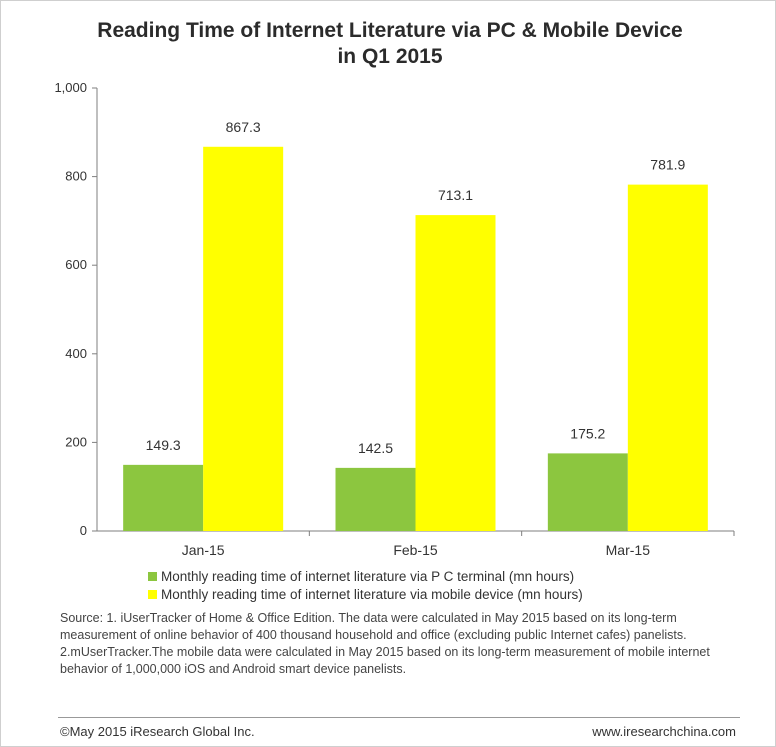 The height and width of the screenshot is (747, 776). What do you see at coordinates (163, 445) in the screenshot?
I see `bar-value-label: 149.3` at bounding box center [163, 445].